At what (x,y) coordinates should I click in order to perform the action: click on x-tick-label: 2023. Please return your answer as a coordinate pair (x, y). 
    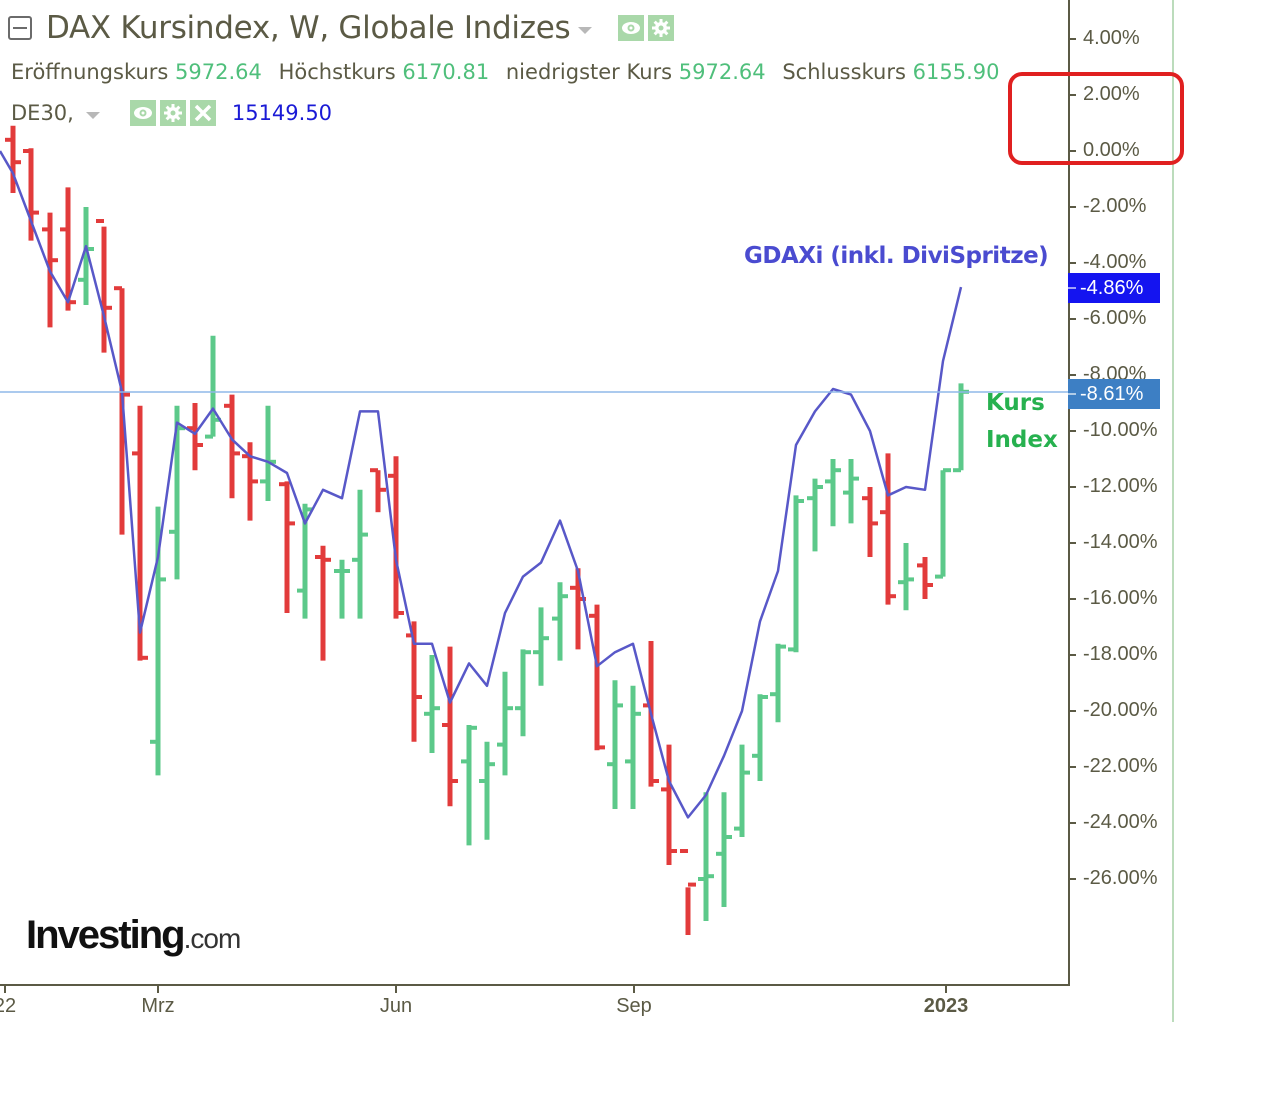
    Looking at the image, I should click on (946, 1006).